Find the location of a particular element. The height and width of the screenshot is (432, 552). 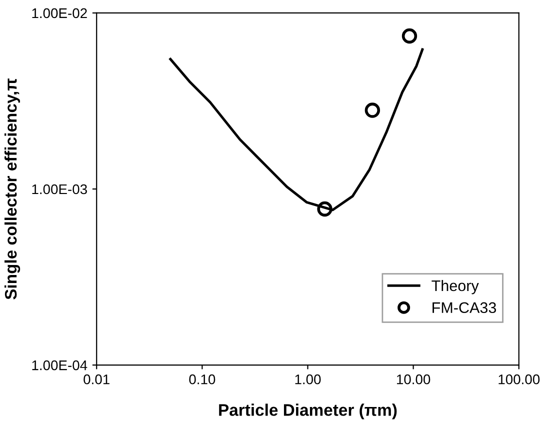

x-tick-label: 100.00 is located at coordinates (519, 379).